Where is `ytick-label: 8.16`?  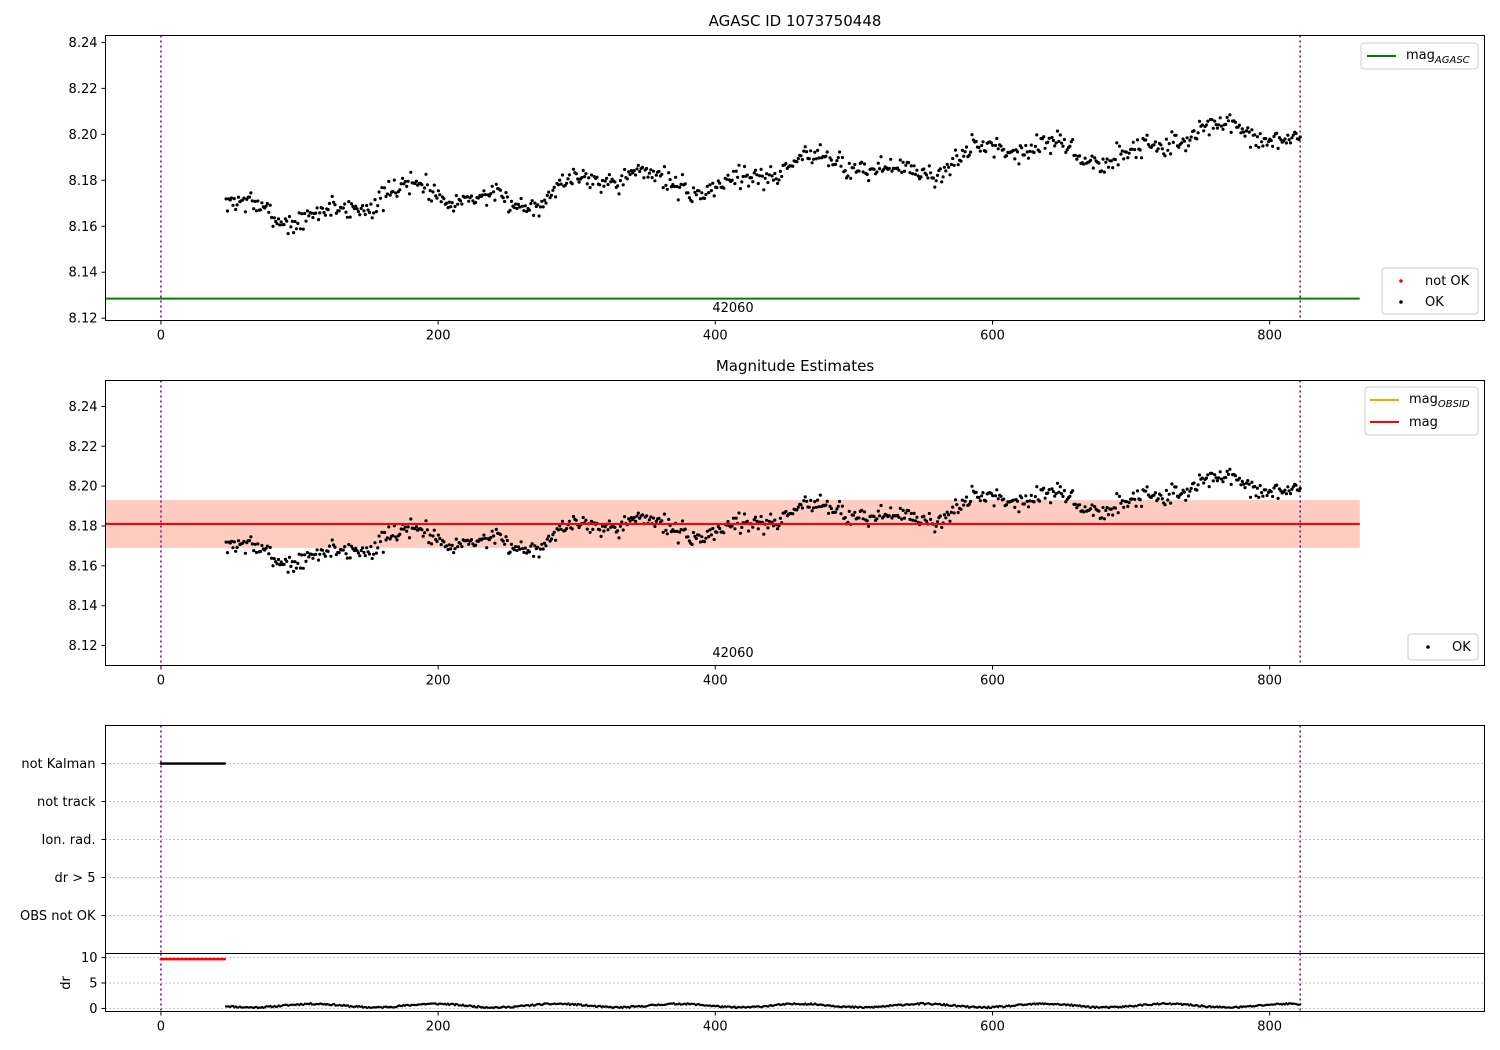 ytick-label: 8.16 is located at coordinates (83, 566).